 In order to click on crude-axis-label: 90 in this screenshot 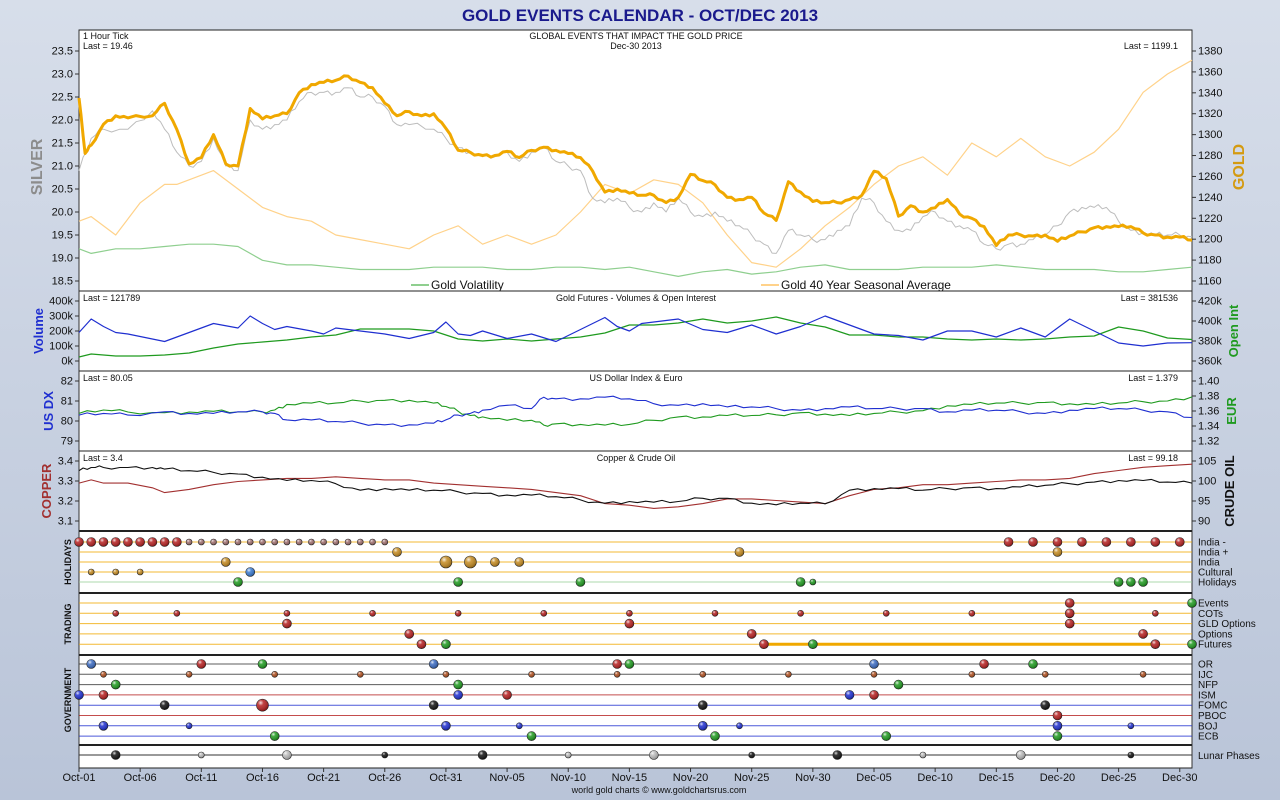, I will do `click(1204, 522)`.